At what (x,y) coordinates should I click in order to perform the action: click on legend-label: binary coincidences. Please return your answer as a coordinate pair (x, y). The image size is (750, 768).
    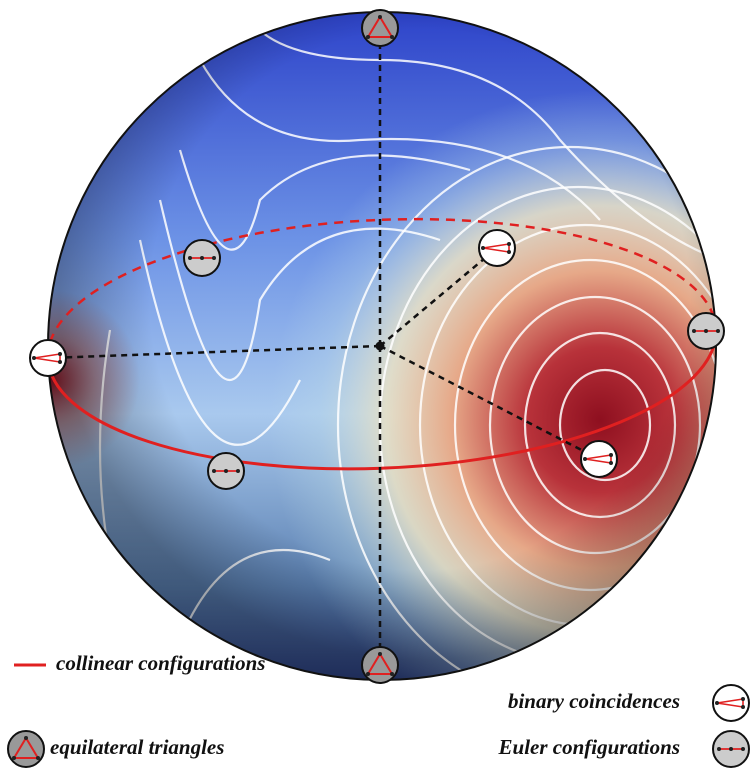
    Looking at the image, I should click on (594, 701).